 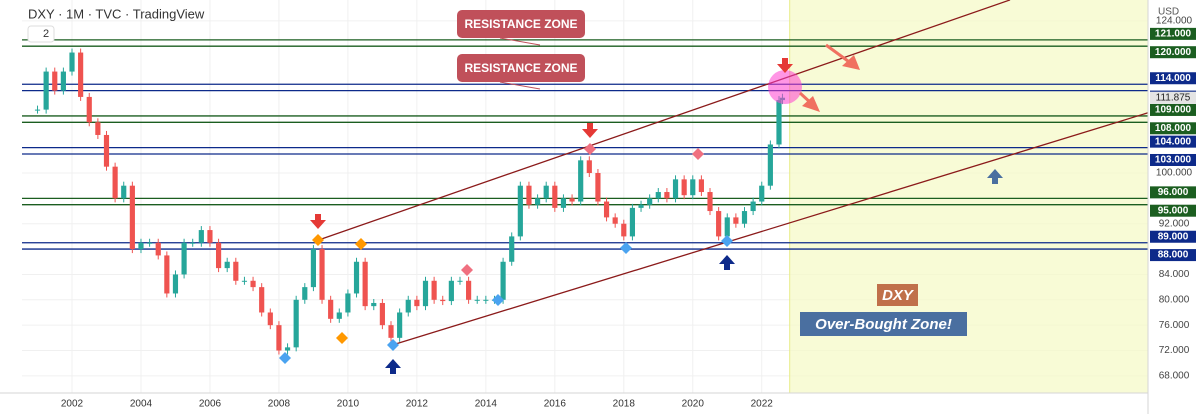 What do you see at coordinates (1173, 97) in the screenshot?
I see `last-price-box` at bounding box center [1173, 97].